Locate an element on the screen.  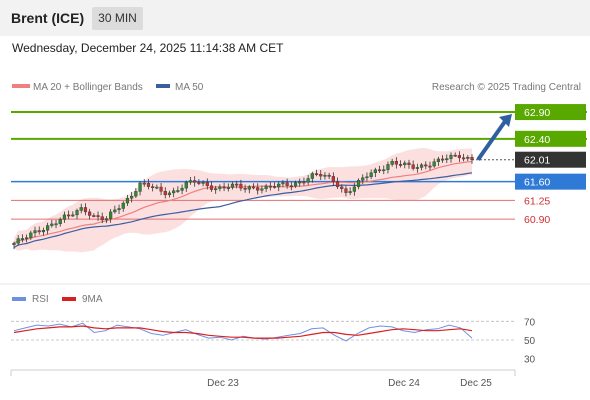
resistance-label-text: 62.40 is located at coordinates (537, 140).